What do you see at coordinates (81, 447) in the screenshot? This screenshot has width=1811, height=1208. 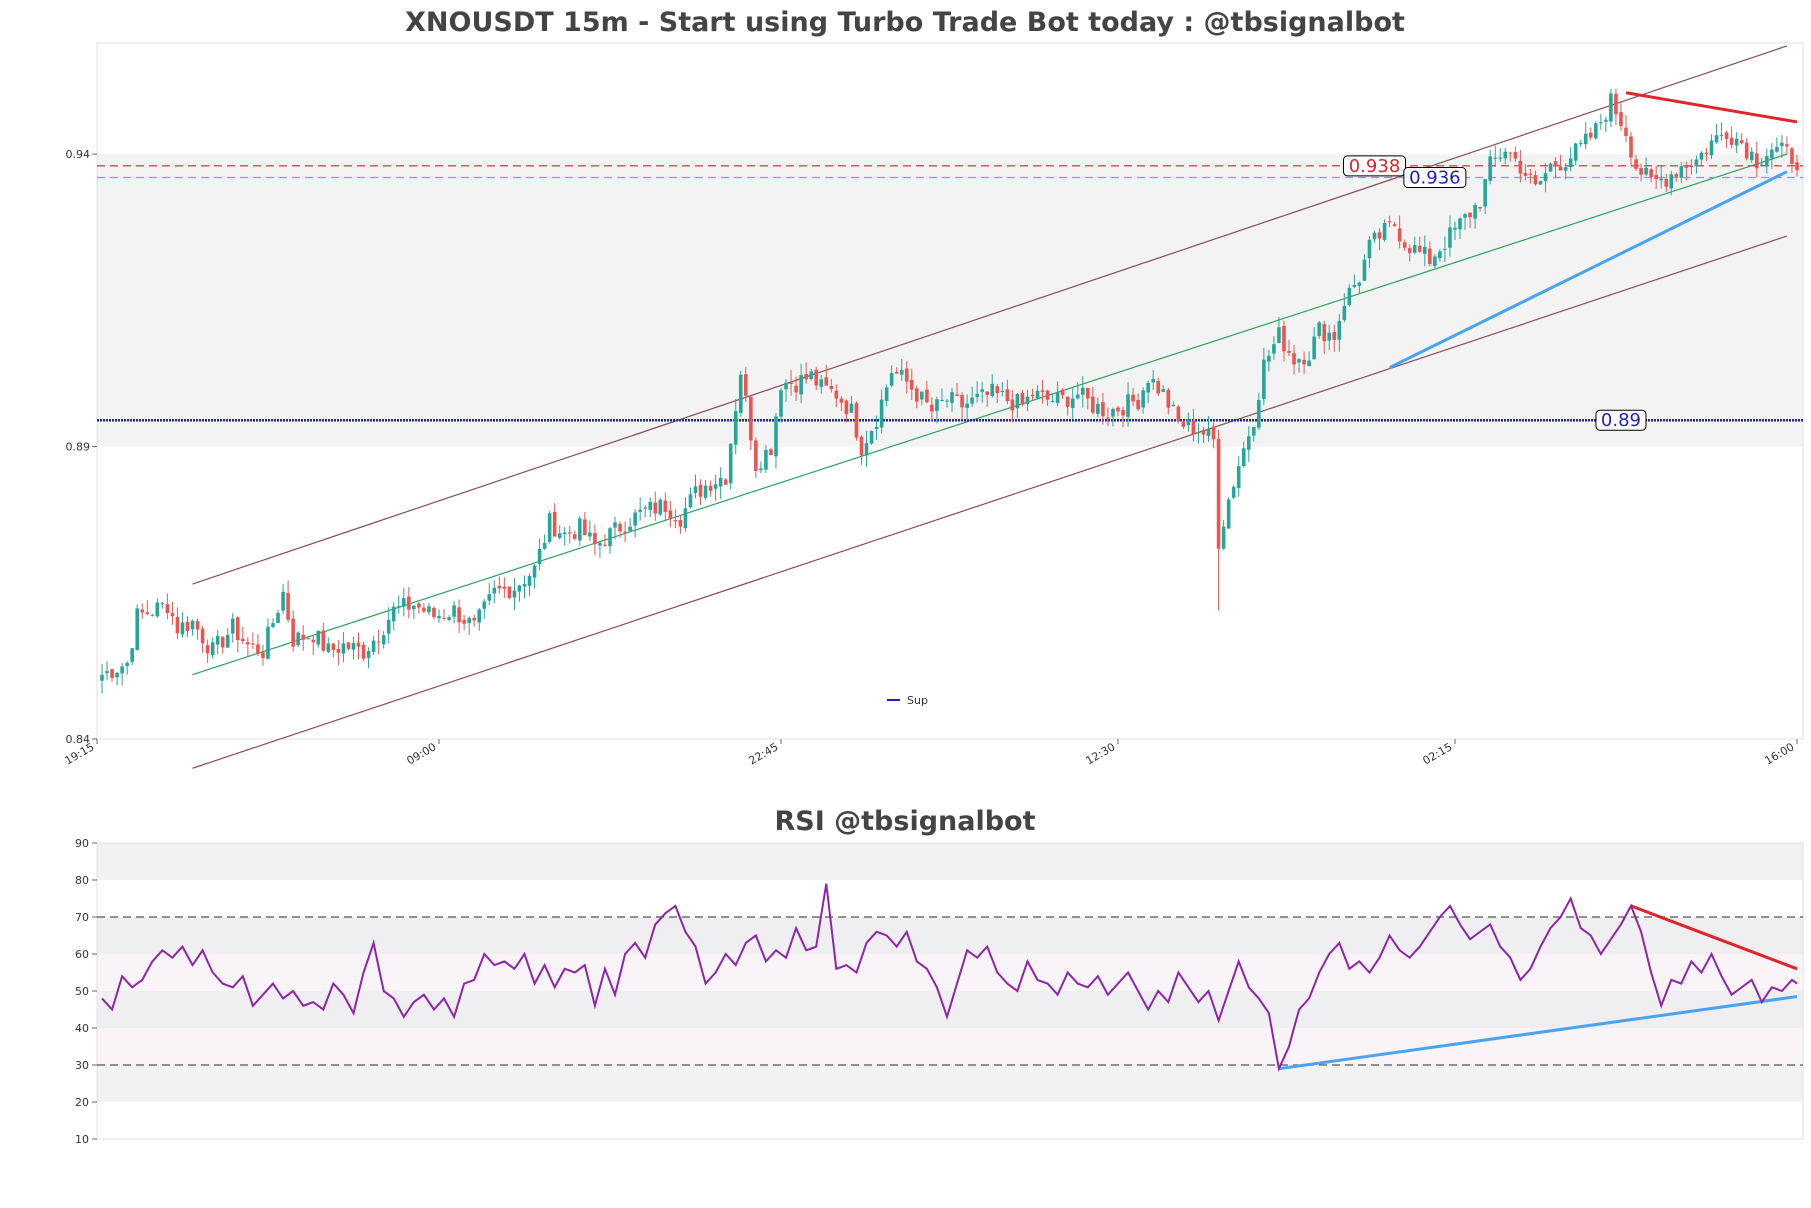 I see `price-y-ticks: 0.84 0.89 0.94` at bounding box center [81, 447].